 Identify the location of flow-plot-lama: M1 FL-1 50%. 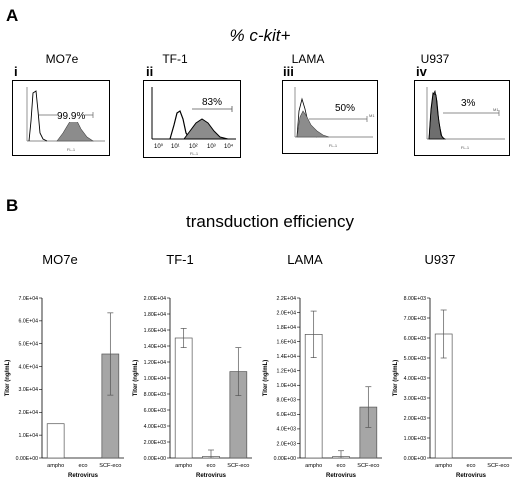
(330, 117).